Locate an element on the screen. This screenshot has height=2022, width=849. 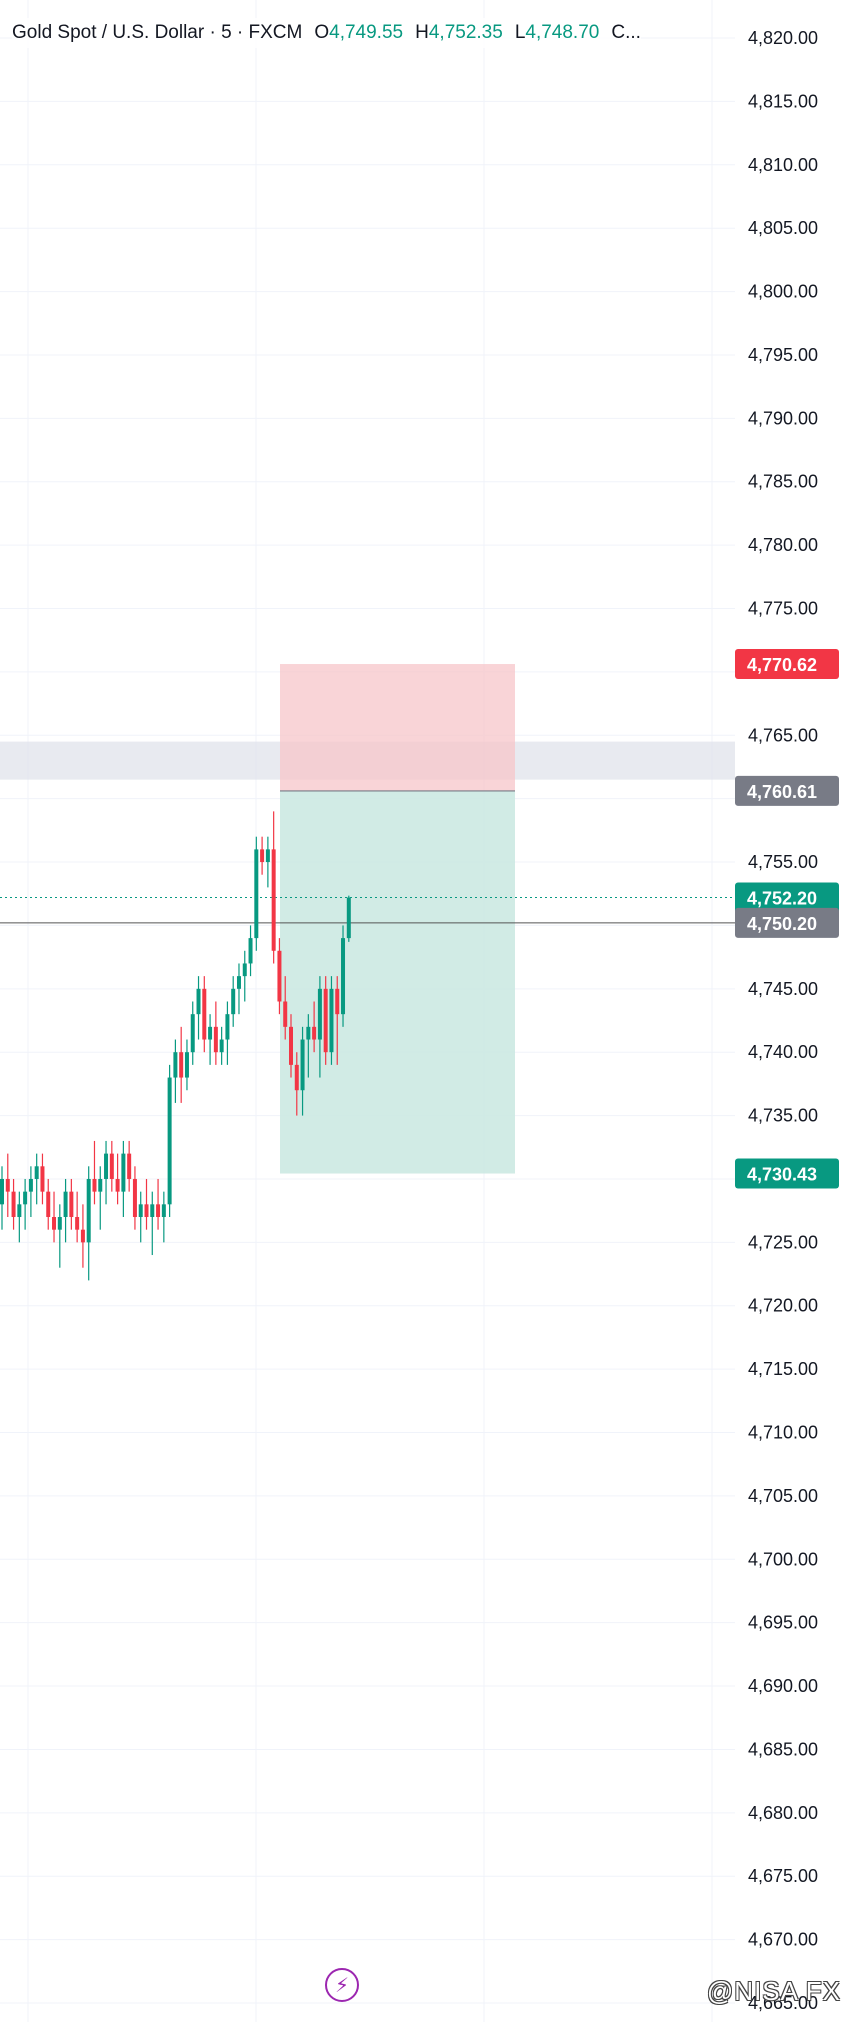
open-value: 4,749.55 is located at coordinates (366, 32).